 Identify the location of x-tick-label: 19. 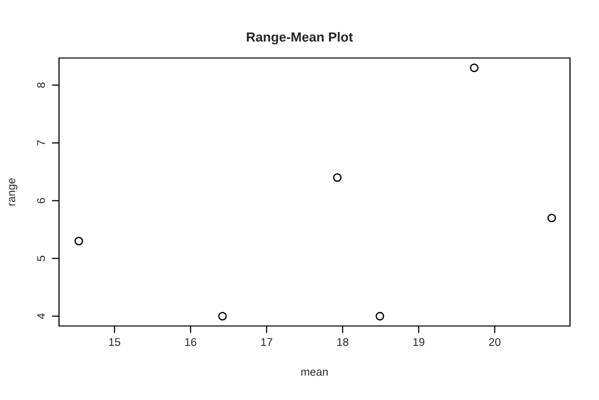
(418, 342).